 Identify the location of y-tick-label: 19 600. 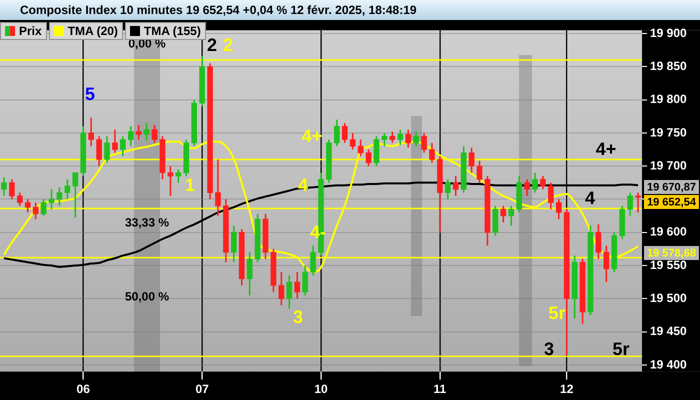
(669, 231).